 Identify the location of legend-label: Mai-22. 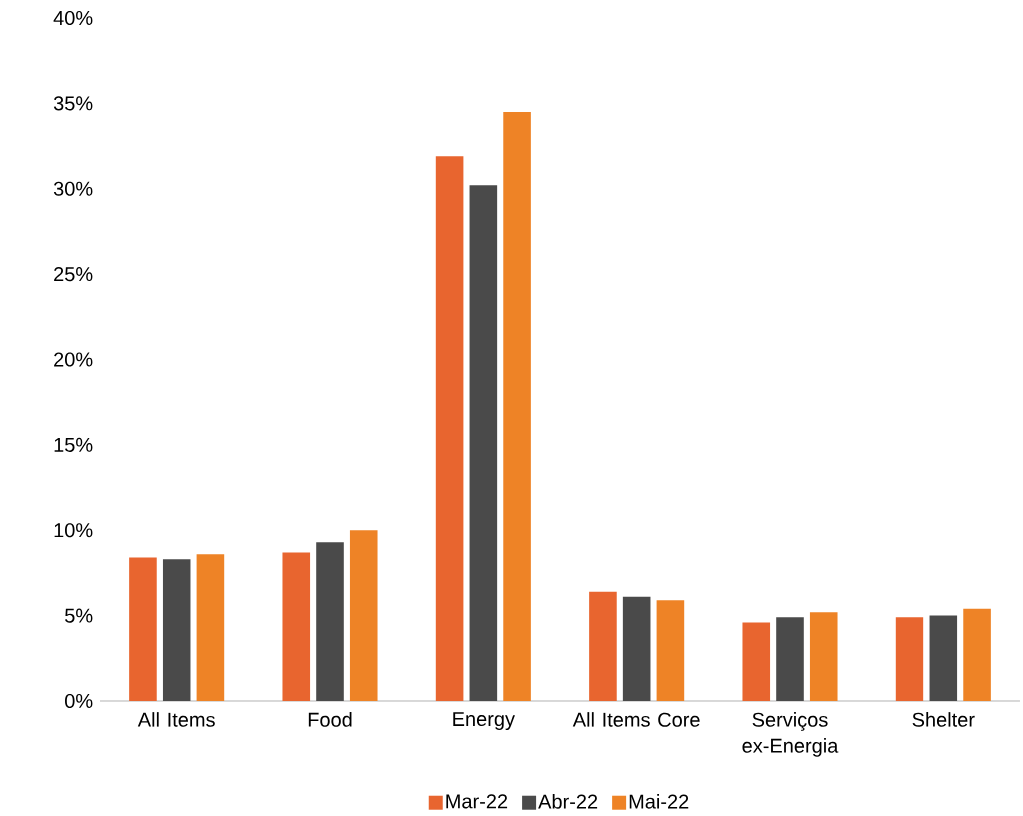
(659, 801).